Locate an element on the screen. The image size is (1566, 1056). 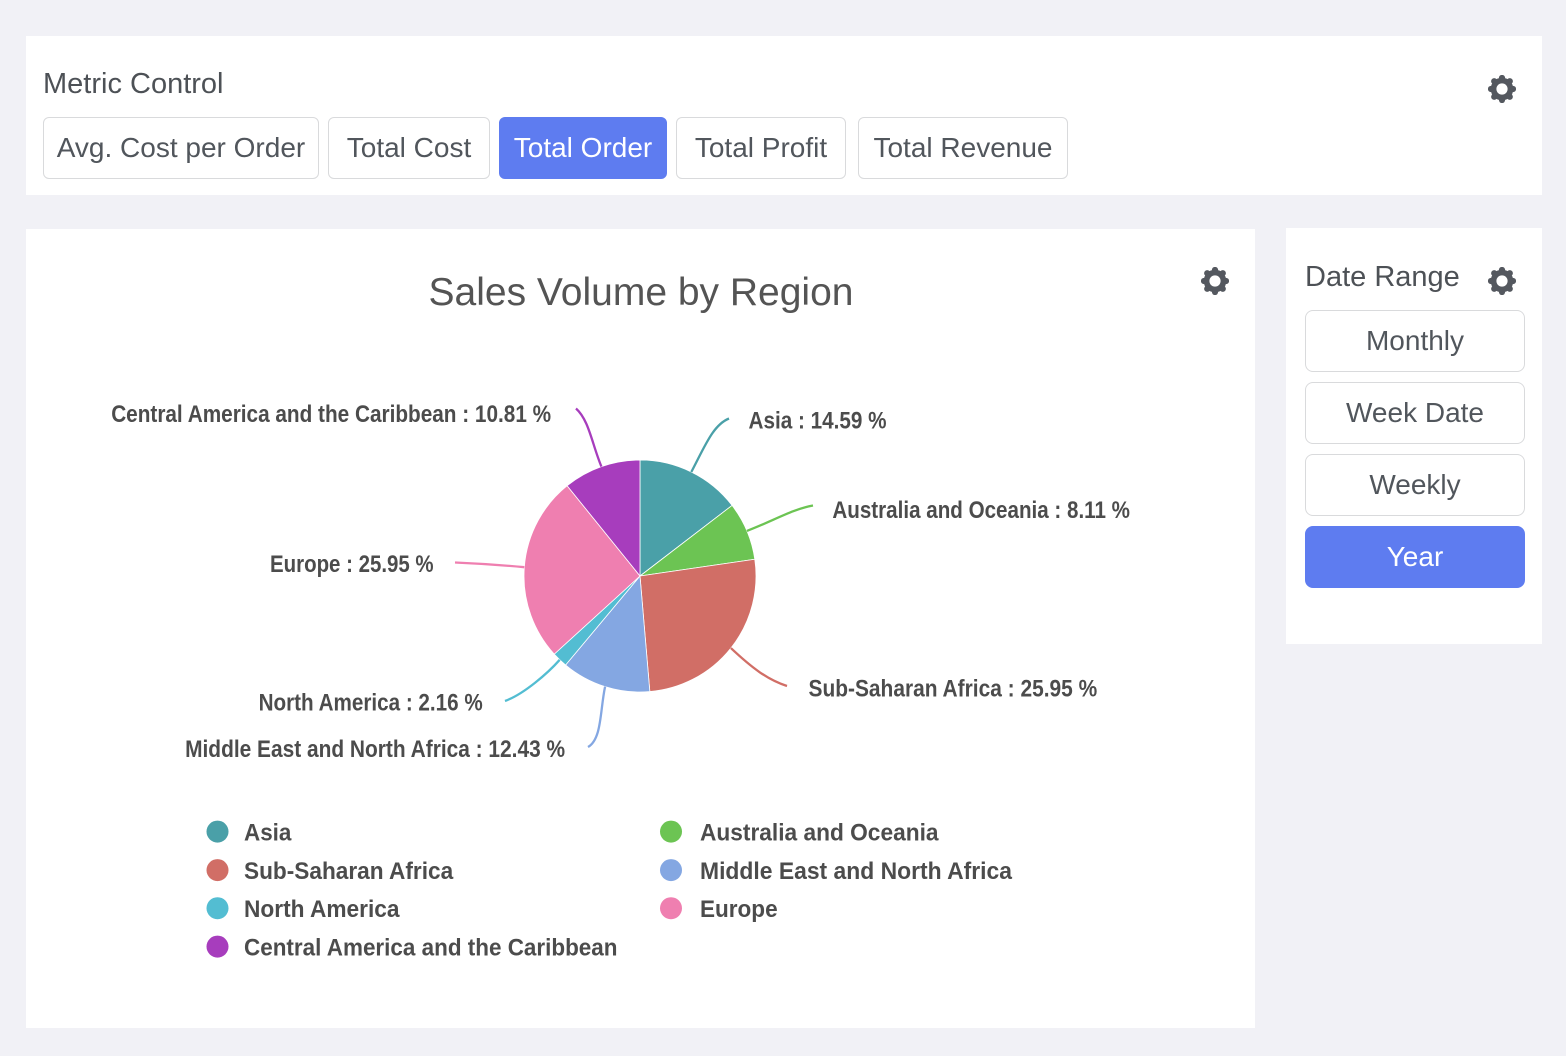
svg-text: Australia and Oceania : 8.11 % is located at coordinates (981, 510).